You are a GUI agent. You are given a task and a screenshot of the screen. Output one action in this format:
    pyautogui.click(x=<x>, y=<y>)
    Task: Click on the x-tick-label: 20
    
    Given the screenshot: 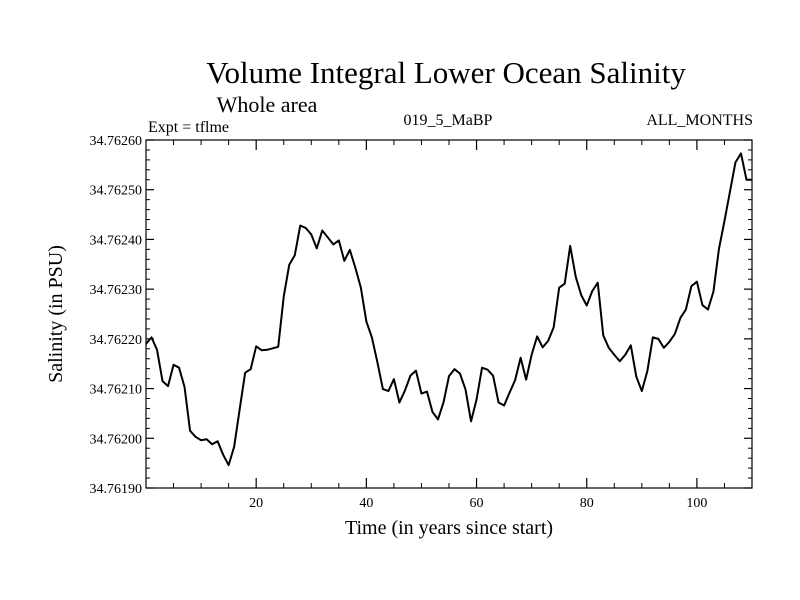 What is the action you would take?
    pyautogui.click(x=256, y=503)
    